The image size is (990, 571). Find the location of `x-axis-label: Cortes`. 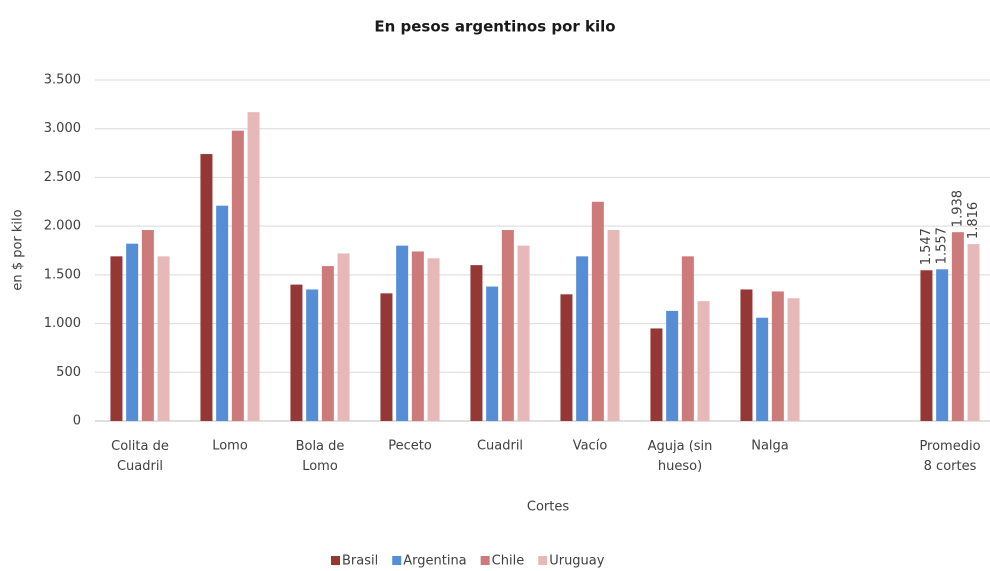

x-axis-label: Cortes is located at coordinates (548, 507).